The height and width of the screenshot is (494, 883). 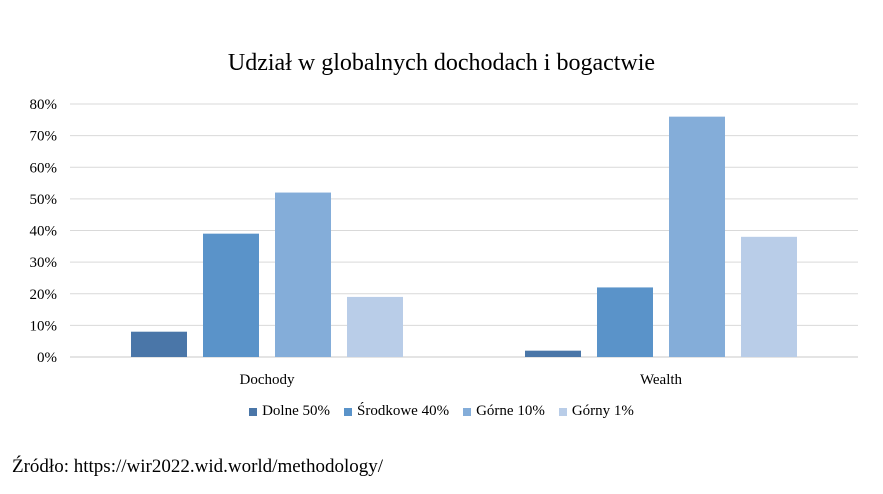 I want to click on y-tick-label: 60%, so click(x=44, y=168).